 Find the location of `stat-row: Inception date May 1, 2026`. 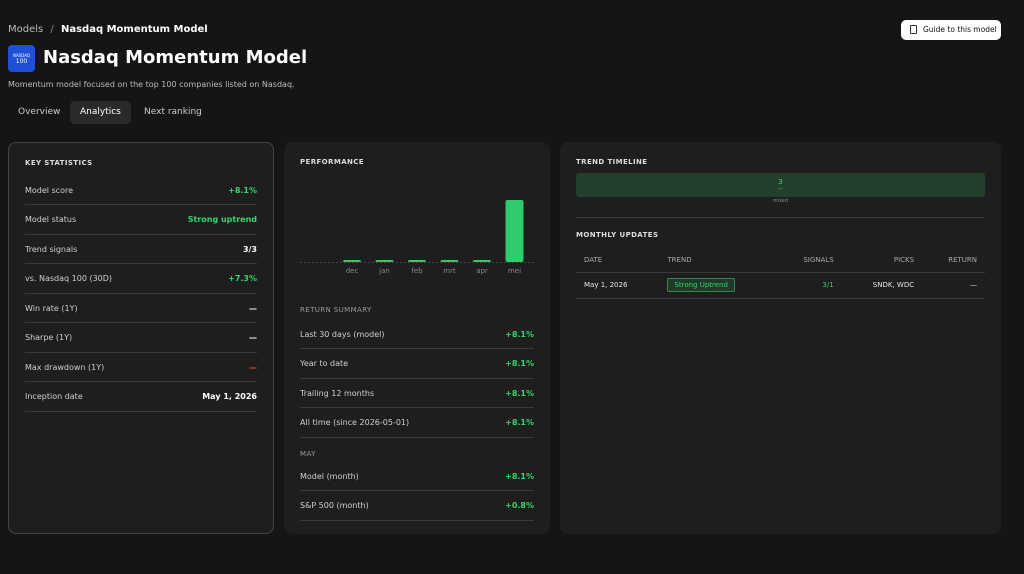

stat-row: Inception date May 1, 2026 is located at coordinates (141, 397).